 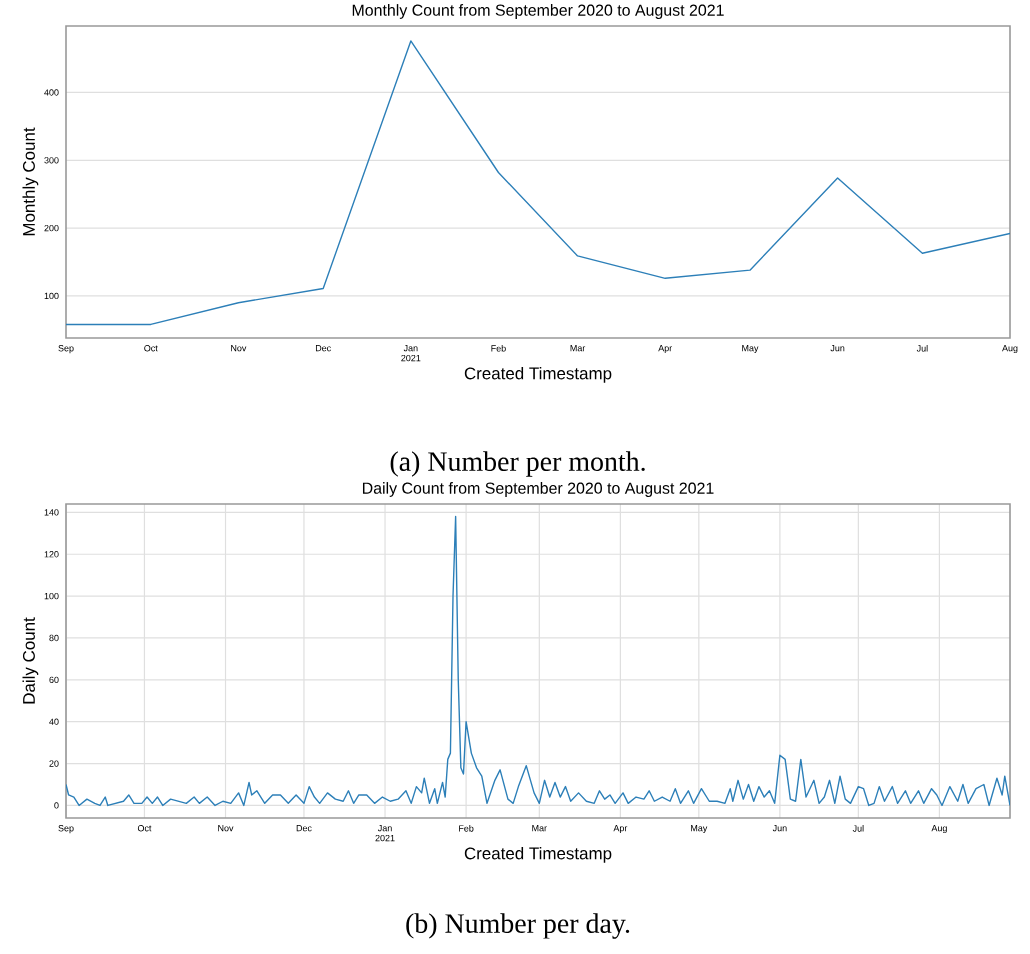 What do you see at coordinates (517, 464) in the screenshot?
I see `text: (a) Number per month.` at bounding box center [517, 464].